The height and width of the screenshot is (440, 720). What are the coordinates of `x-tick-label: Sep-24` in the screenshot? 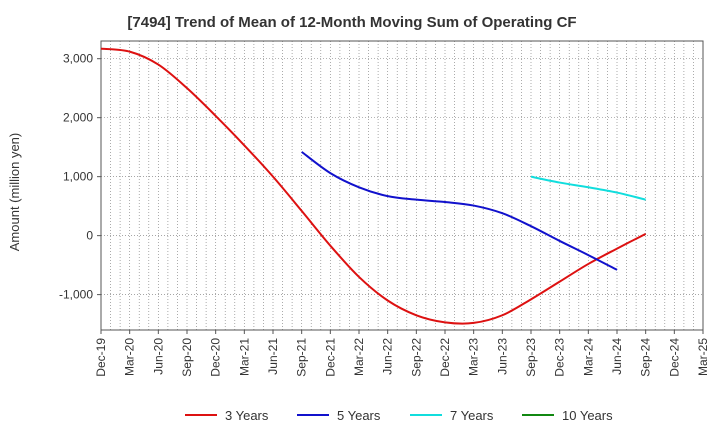 It's located at (646, 357).